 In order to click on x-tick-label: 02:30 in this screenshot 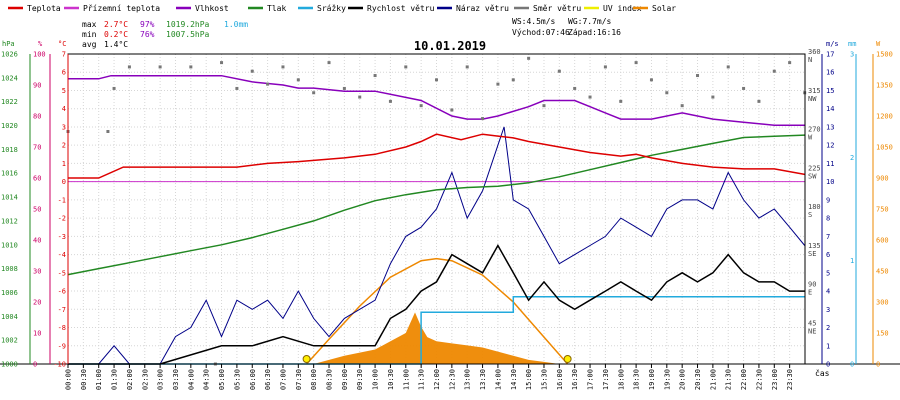, I will do `click(145, 379)`.